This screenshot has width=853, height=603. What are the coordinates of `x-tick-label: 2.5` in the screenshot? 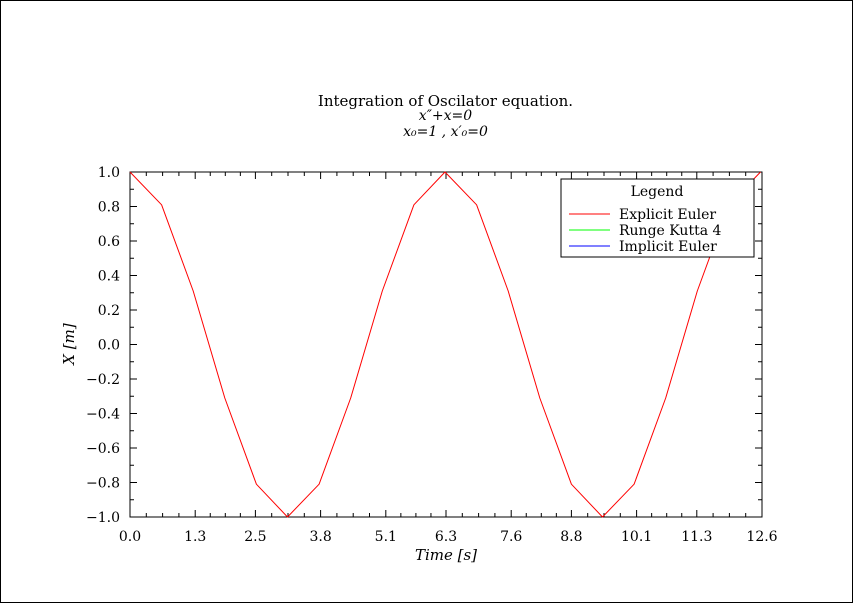 It's located at (255, 537).